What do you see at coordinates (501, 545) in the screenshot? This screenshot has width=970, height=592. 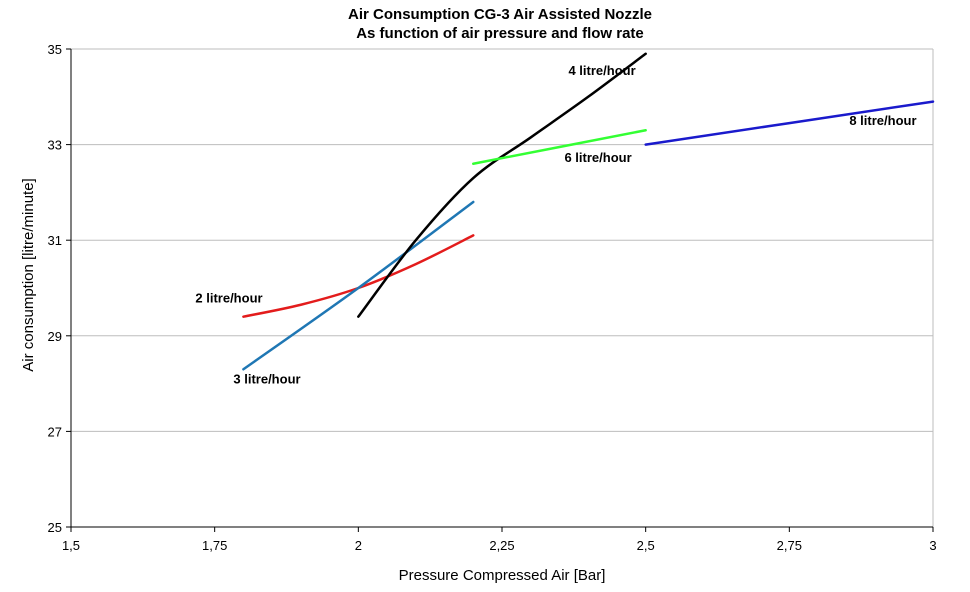 I see `x-tick-label: 2,25` at bounding box center [501, 545].